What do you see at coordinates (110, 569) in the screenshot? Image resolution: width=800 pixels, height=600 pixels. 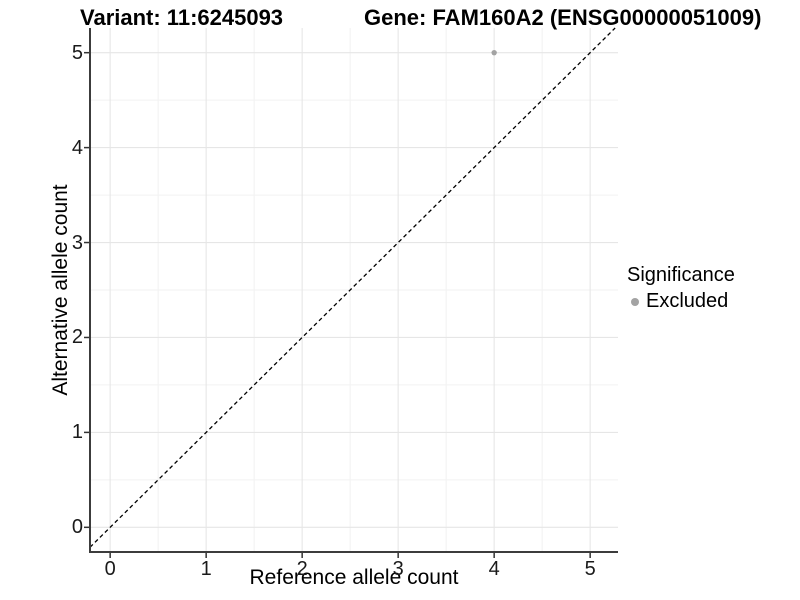 I see `x-tick-label: 0` at bounding box center [110, 569].